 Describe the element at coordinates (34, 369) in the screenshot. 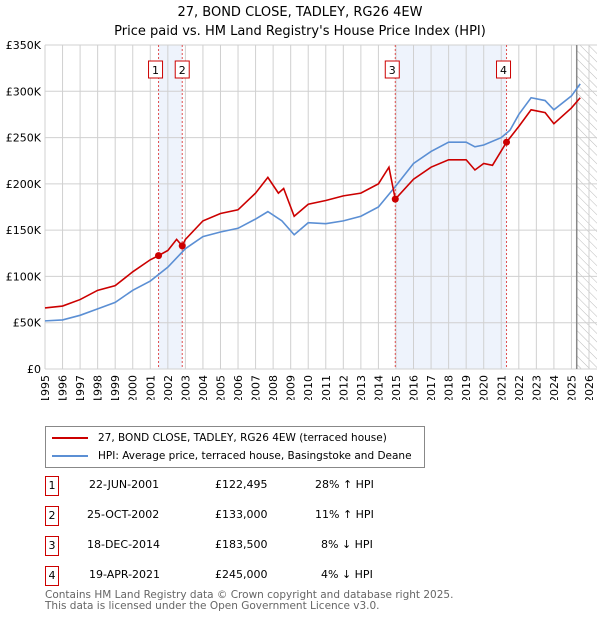

I see `y-tick-label: £0` at that location.